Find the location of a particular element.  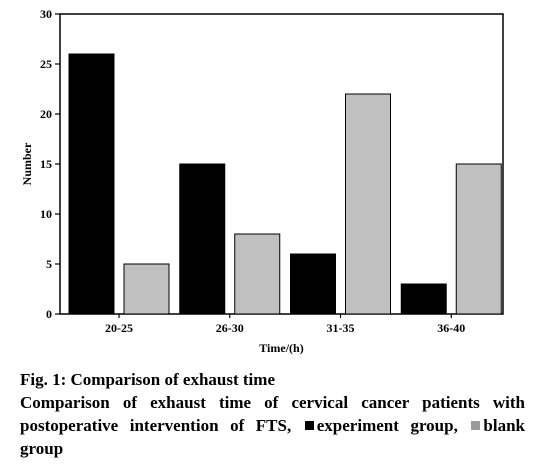

legend-experiment-label: experiment group, is located at coordinates (387, 425).